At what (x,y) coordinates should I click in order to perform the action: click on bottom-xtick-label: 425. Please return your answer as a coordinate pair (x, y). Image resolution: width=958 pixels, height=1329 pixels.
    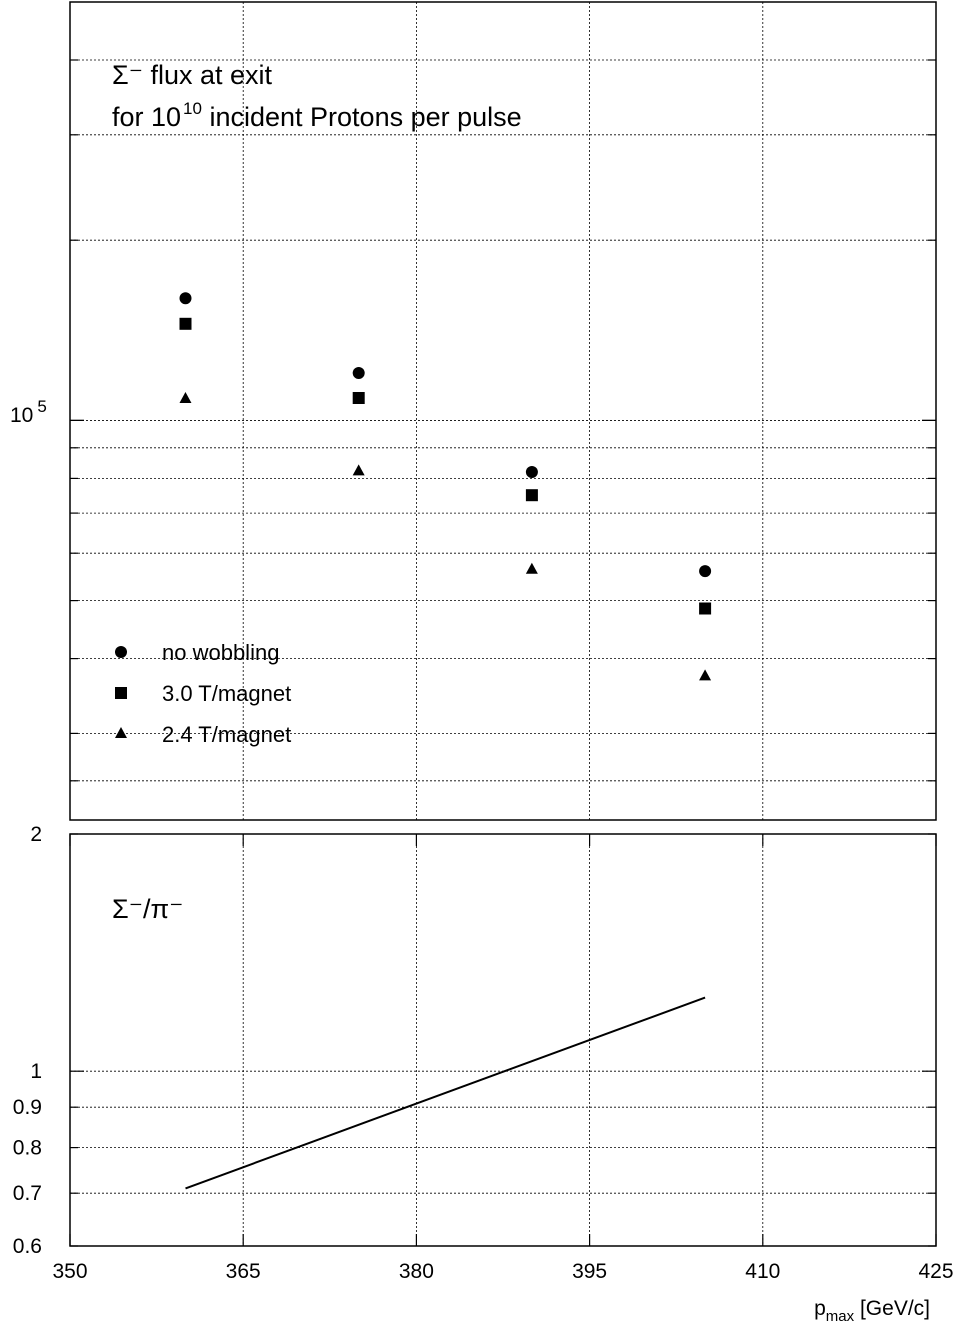
    Looking at the image, I should click on (935, 1271).